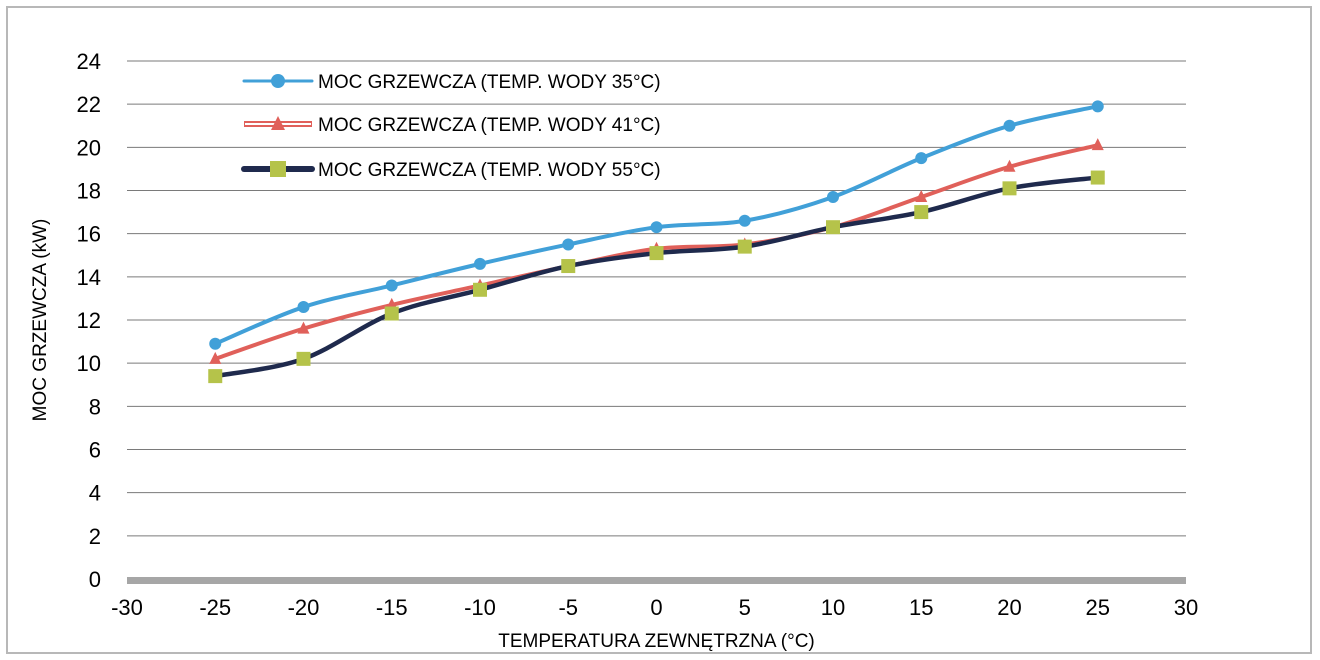 Image resolution: width=1320 pixels, height=660 pixels. What do you see at coordinates (1098, 607) in the screenshot?
I see `x-tick-label: 25` at bounding box center [1098, 607].